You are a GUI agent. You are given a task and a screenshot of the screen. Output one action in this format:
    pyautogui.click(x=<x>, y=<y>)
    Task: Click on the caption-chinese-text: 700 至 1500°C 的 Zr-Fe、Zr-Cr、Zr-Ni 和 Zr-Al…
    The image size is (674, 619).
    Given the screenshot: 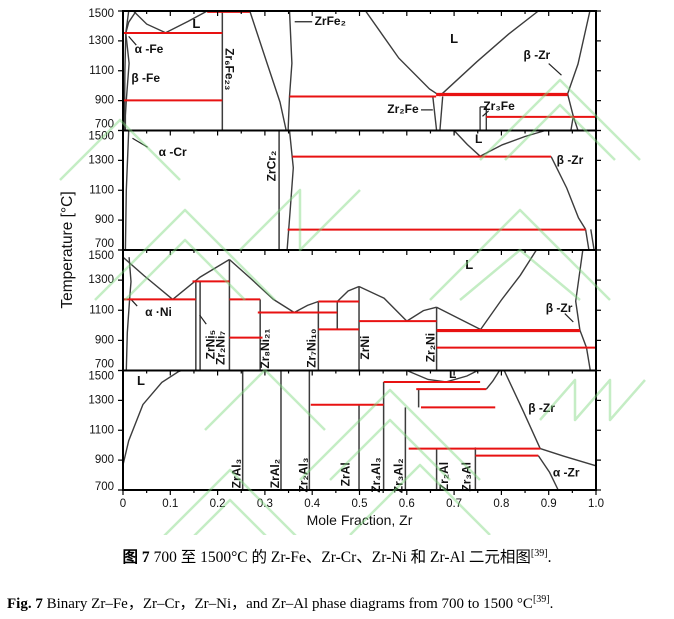 What is the action you would take?
    pyautogui.click(x=340, y=557)
    